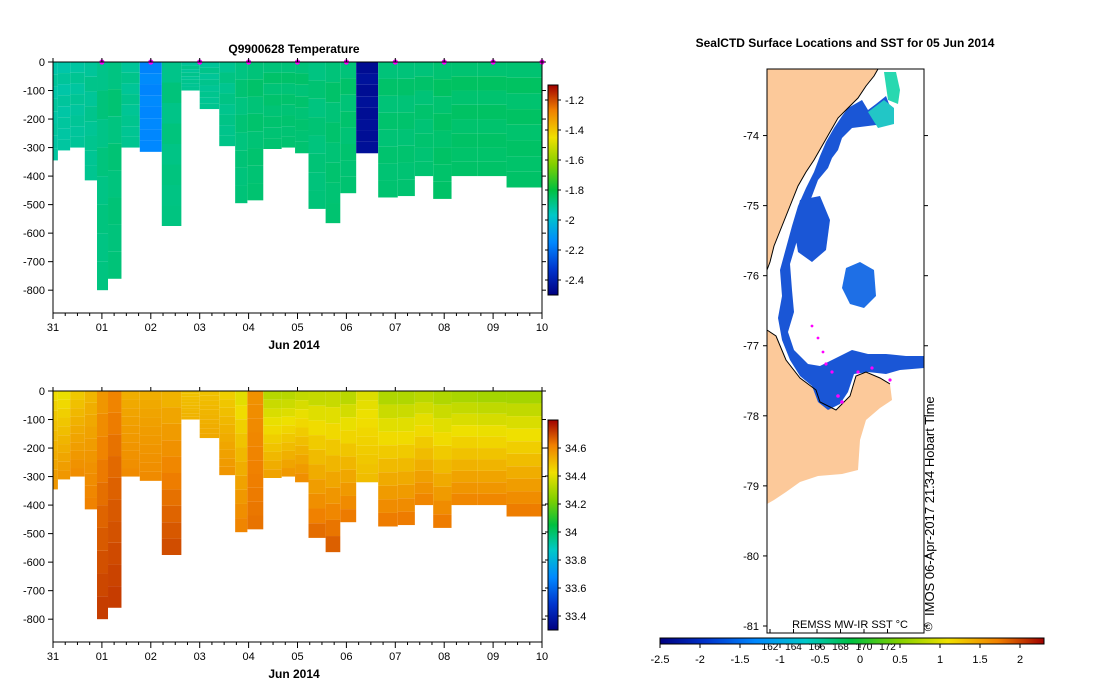 Image resolution: width=1099 pixels, height=700 pixels. I want to click on y-tick-label: -500, so click(34, 206).